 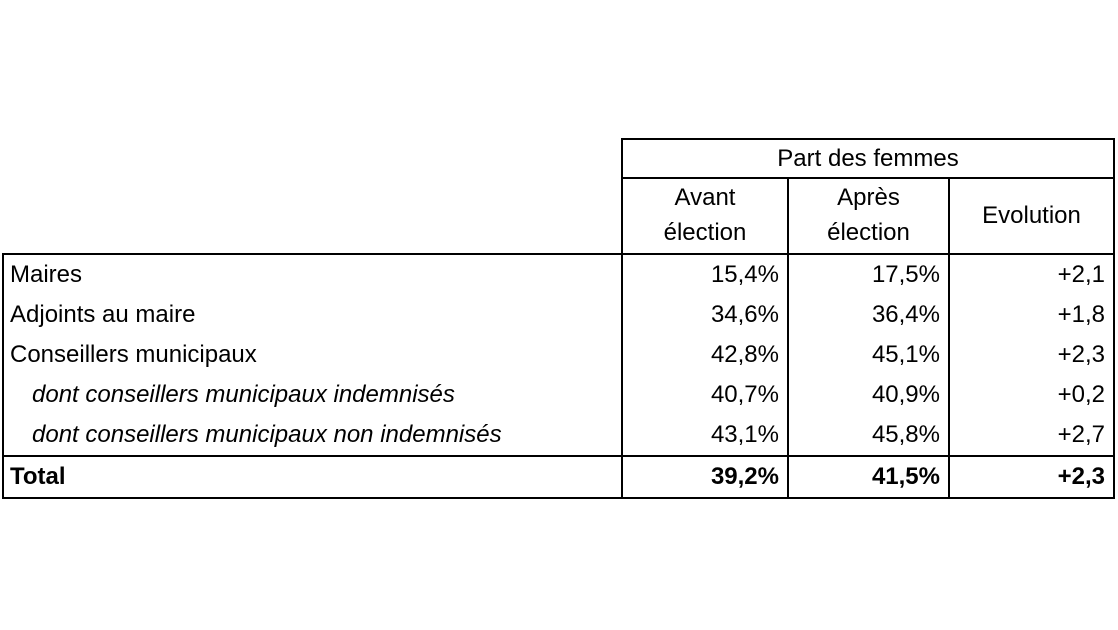 I want to click on row-label: Conseillers municipaux, so click(x=312, y=355).